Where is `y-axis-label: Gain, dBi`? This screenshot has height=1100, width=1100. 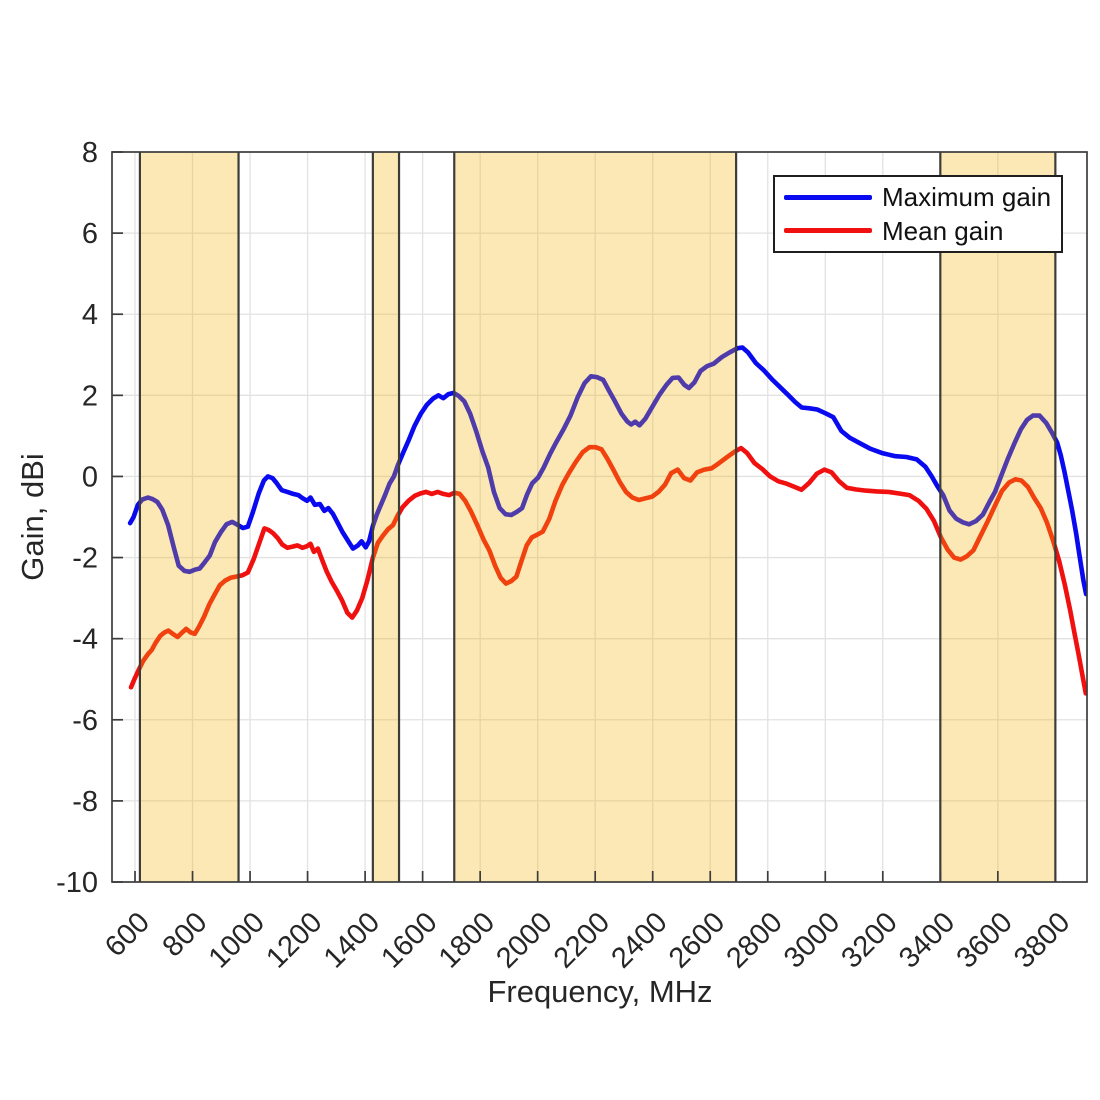
y-axis-label: Gain, dBi is located at coordinates (32, 517).